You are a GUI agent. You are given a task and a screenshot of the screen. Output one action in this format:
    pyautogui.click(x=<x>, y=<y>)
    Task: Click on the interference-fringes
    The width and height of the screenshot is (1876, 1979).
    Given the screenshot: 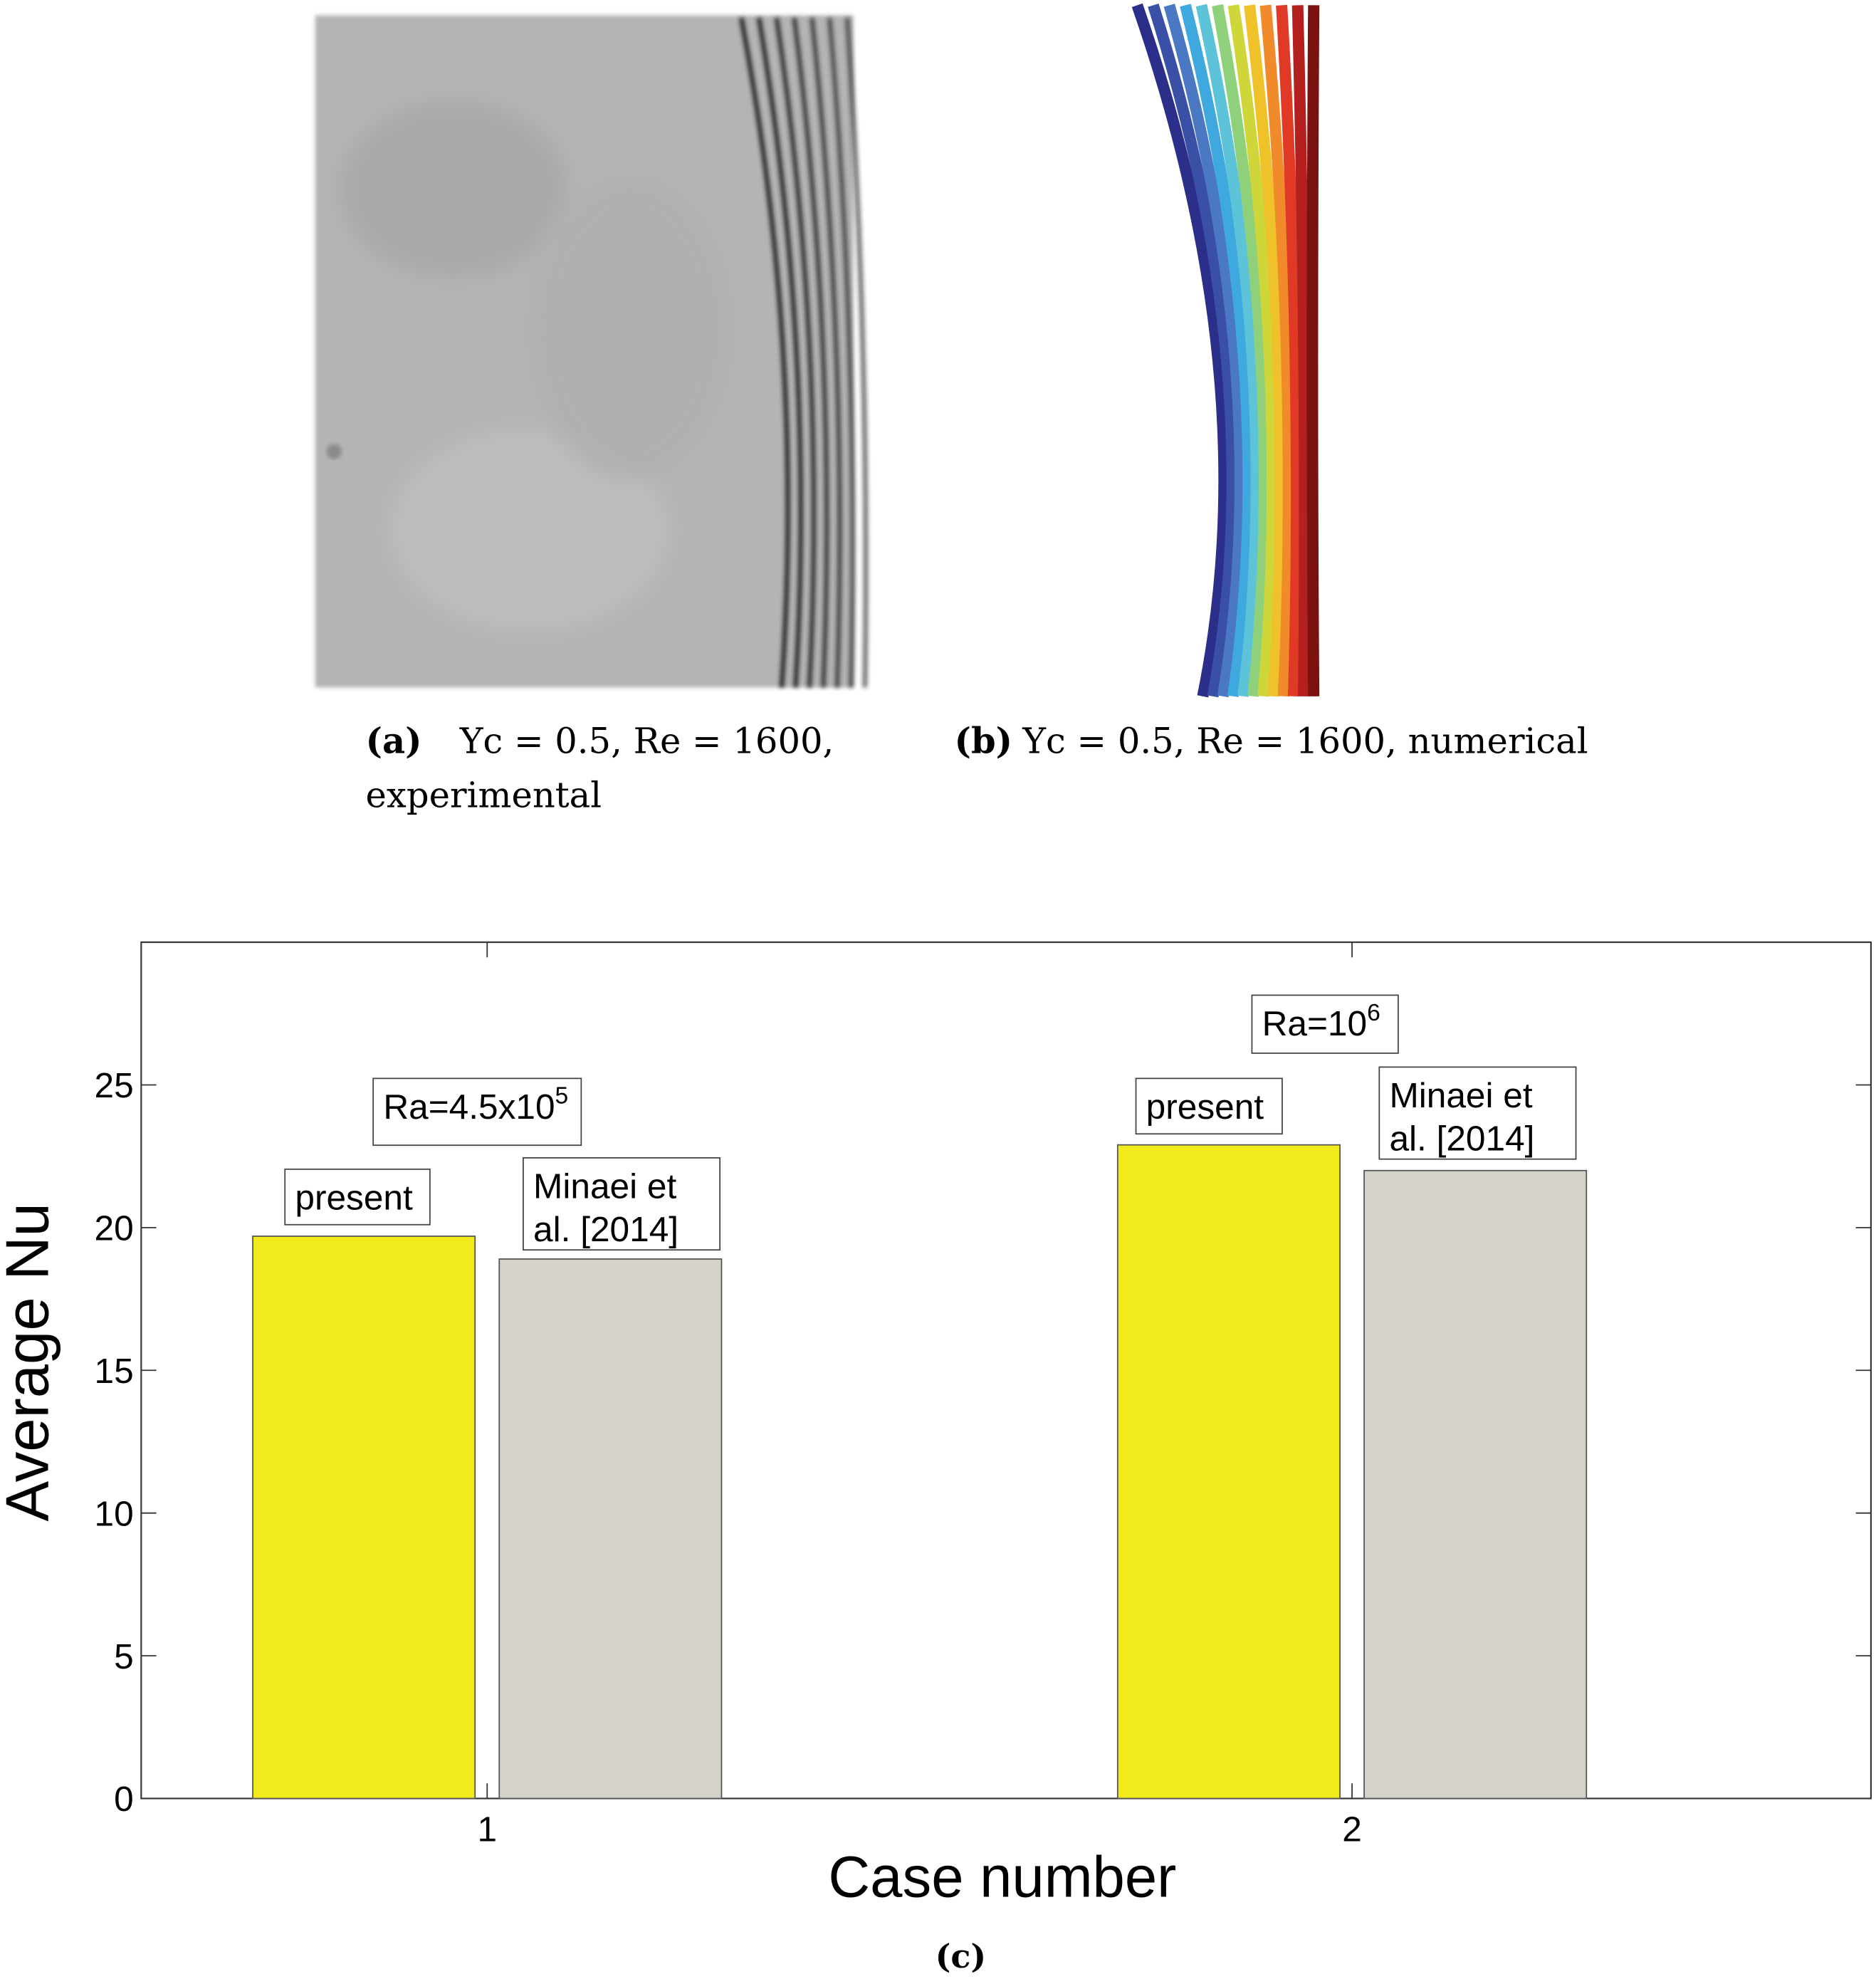 What is the action you would take?
    pyautogui.click(x=803, y=352)
    